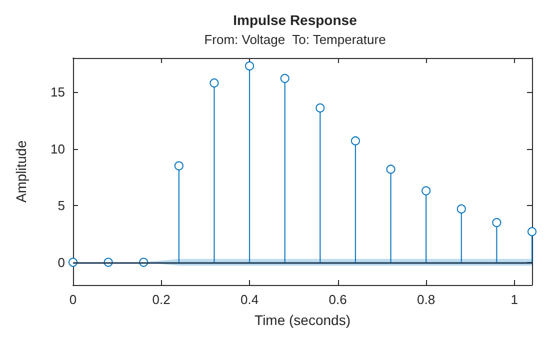  What do you see at coordinates (295, 39) in the screenshot?
I see `chart-subtitle: From: Voltage To: Temperature` at bounding box center [295, 39].